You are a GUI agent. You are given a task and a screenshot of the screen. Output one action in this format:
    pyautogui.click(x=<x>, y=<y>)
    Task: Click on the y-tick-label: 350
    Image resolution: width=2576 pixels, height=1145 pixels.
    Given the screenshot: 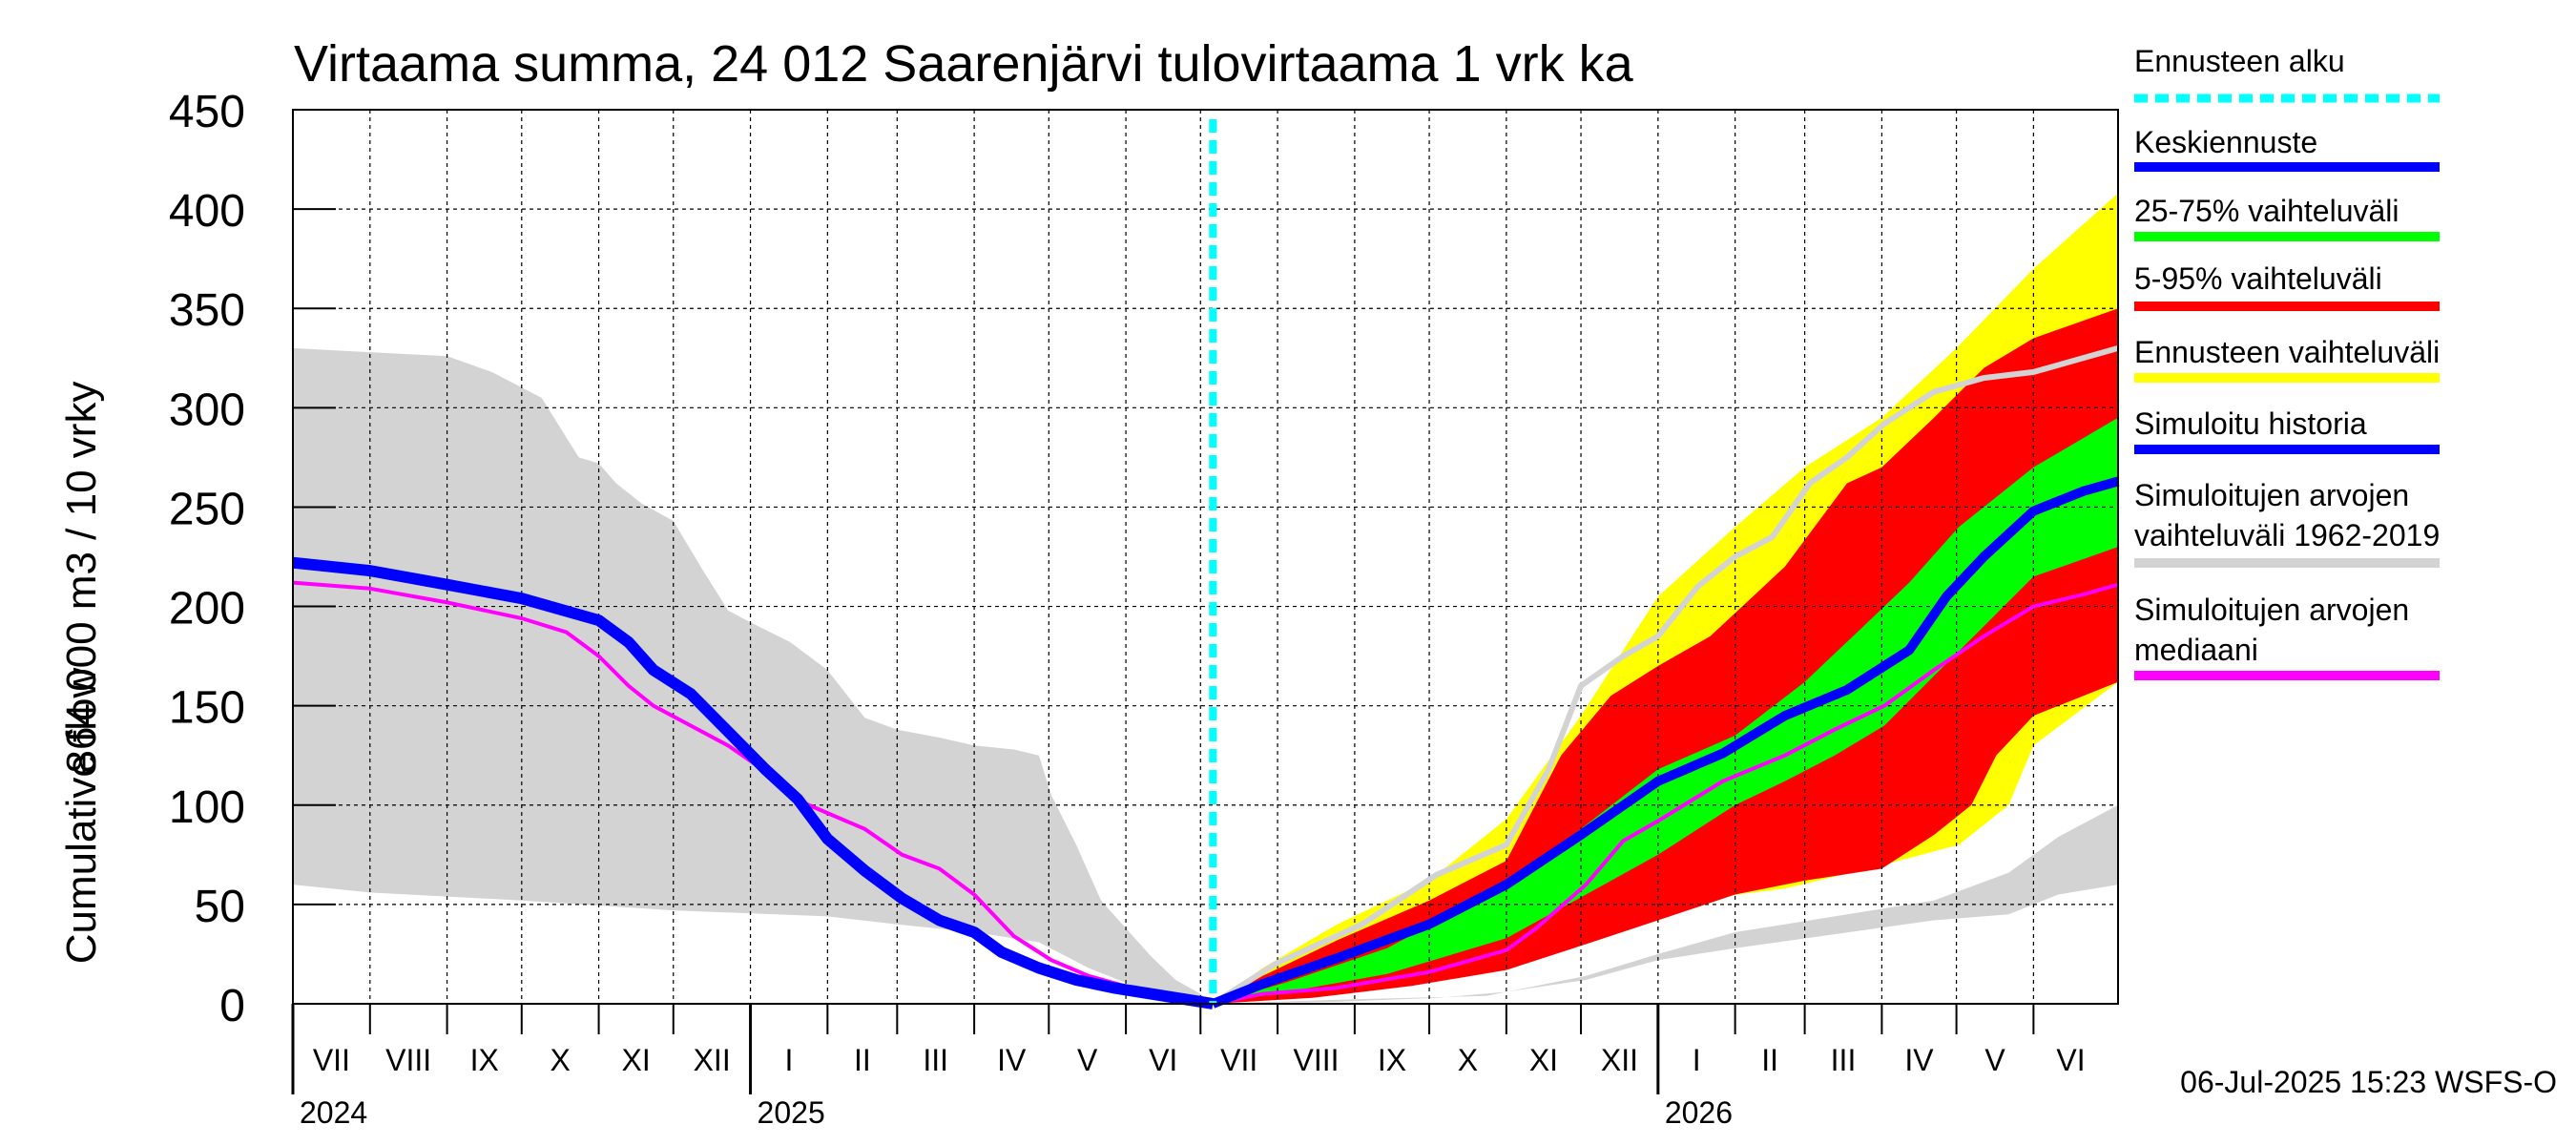 What is the action you would take?
    pyautogui.click(x=207, y=310)
    